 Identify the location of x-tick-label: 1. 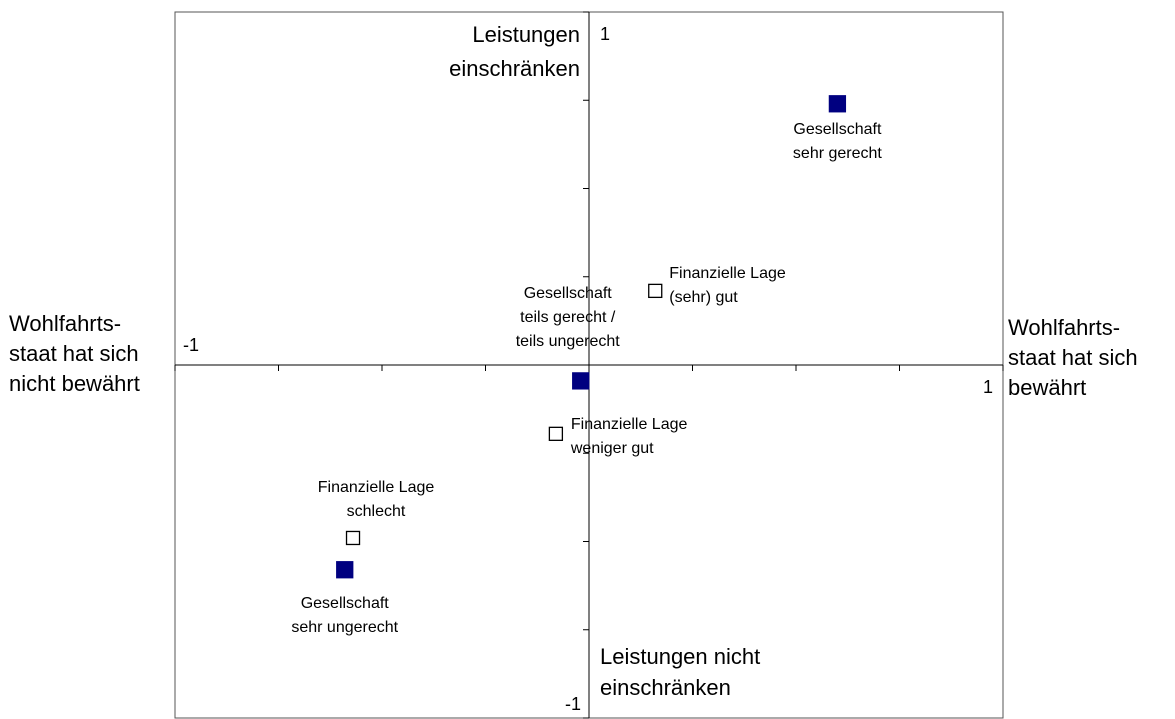
(988, 387).